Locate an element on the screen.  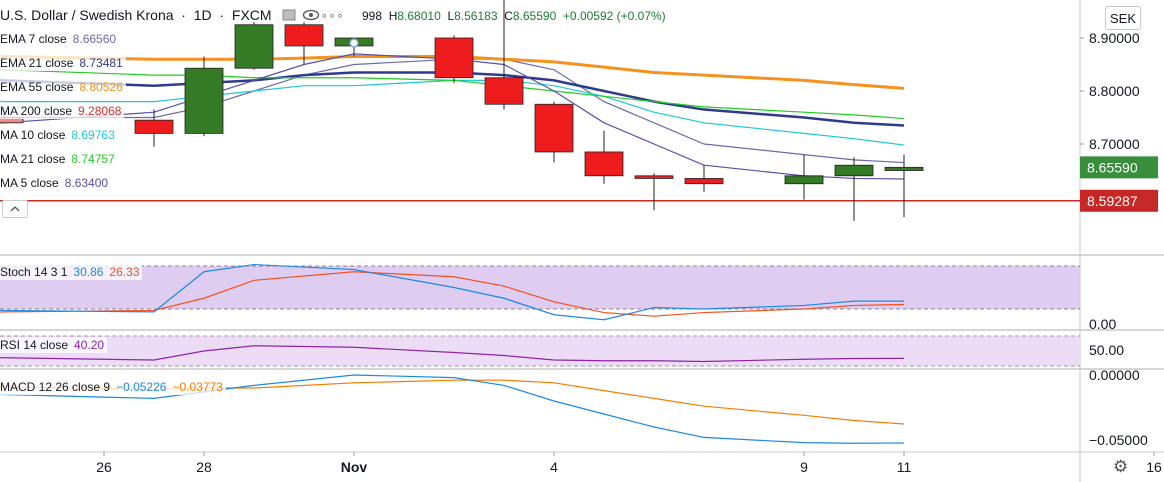
legend-macd: MACD 12 26 close 9 −0.05226 −0.03773 is located at coordinates (113, 387).